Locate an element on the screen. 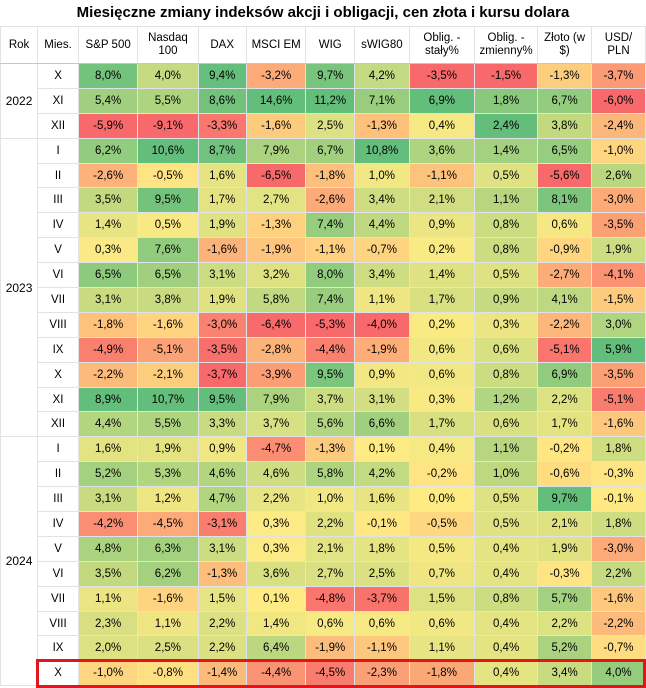 The width and height of the screenshot is (646, 688). heatmap-cell: 0,2% is located at coordinates (442, 324).